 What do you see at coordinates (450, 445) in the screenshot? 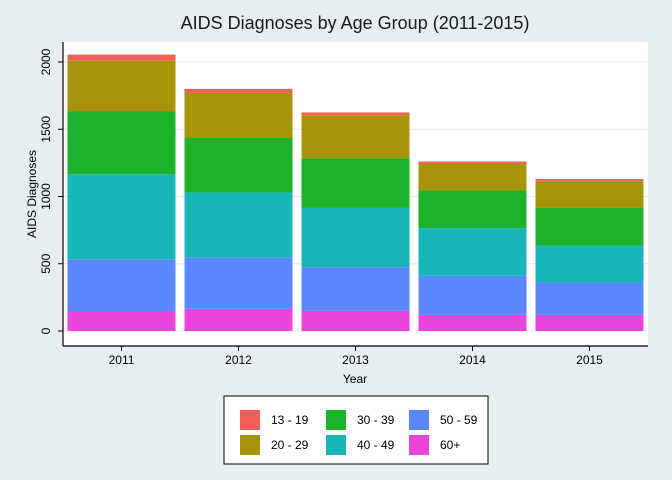
I see `legend-label: 60+` at bounding box center [450, 445].